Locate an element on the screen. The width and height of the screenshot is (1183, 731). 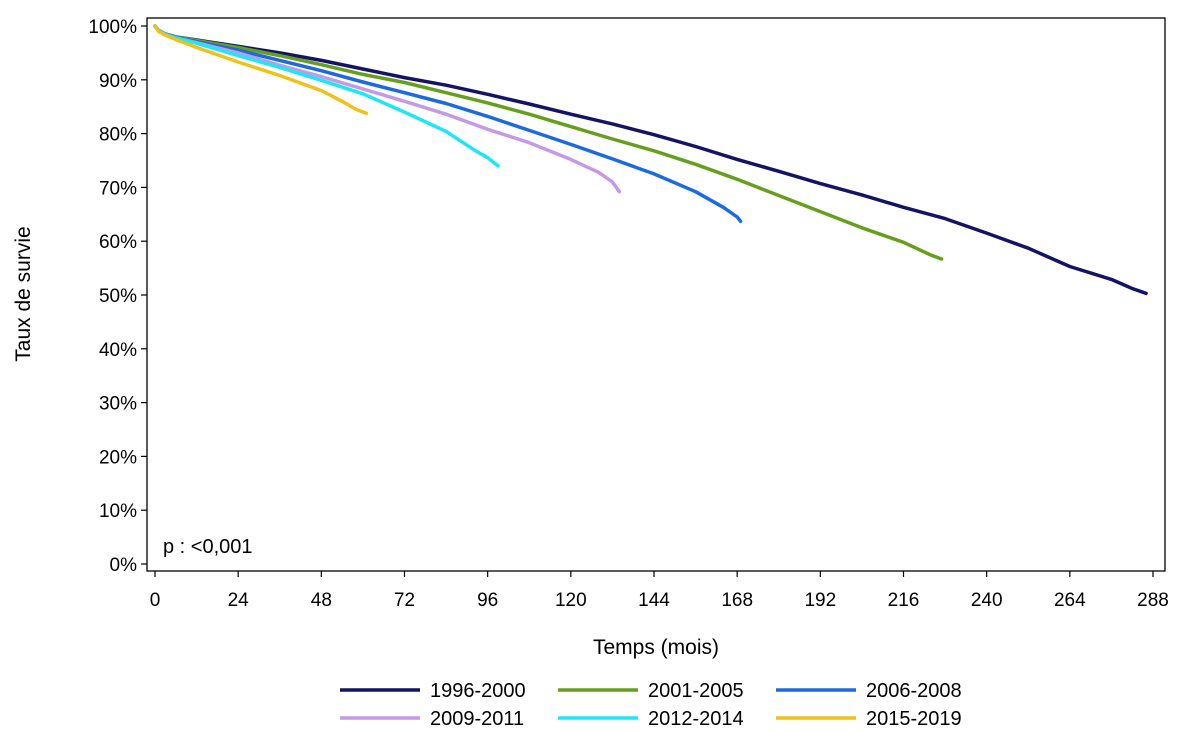
x-tick-label: 144 is located at coordinates (654, 600).